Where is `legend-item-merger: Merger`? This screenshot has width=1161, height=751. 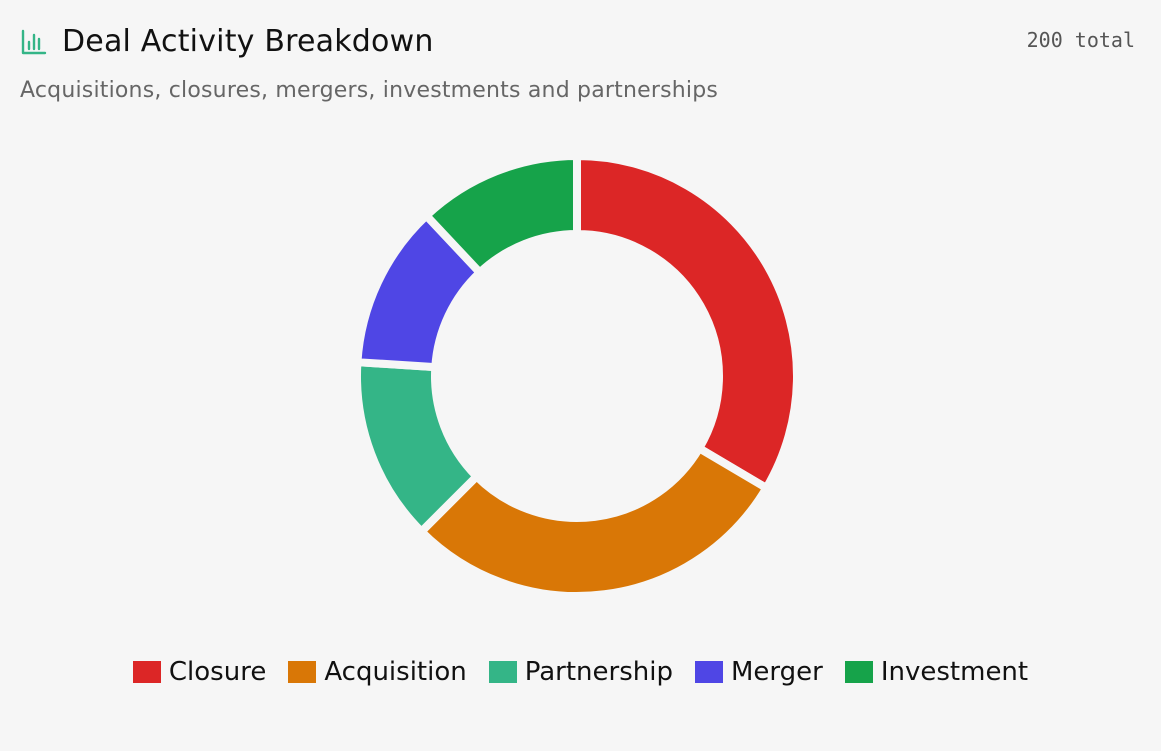
legend-item-merger: Merger is located at coordinates (758, 672).